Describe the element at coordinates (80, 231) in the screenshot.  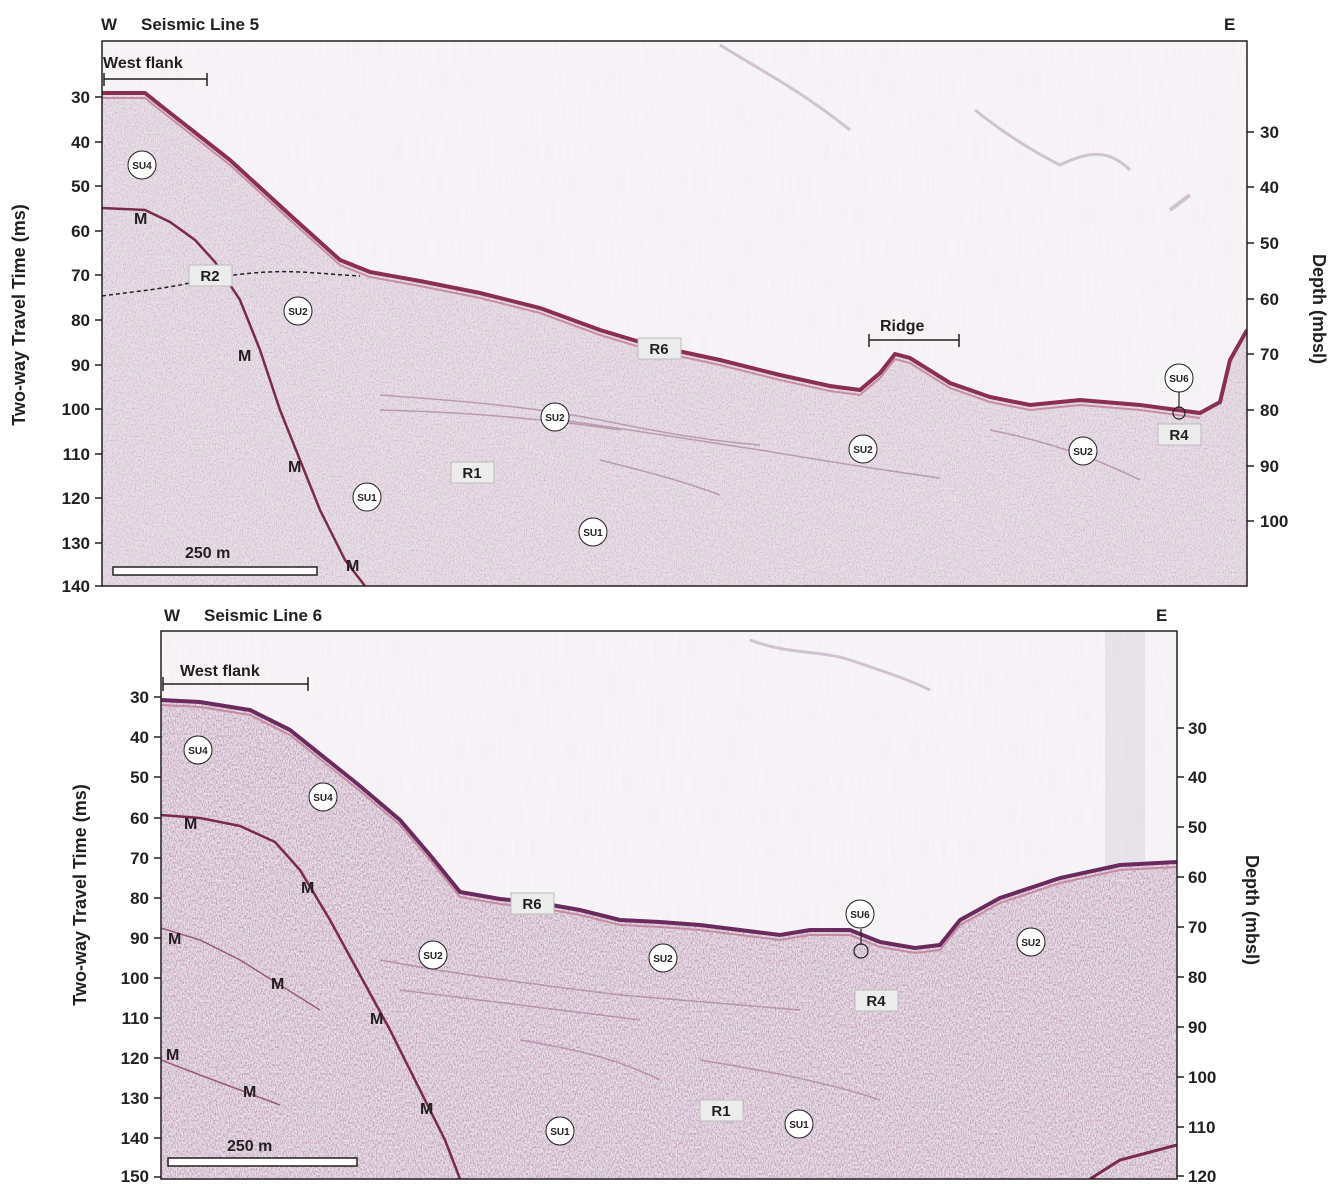
I see `left-tick: 60` at that location.